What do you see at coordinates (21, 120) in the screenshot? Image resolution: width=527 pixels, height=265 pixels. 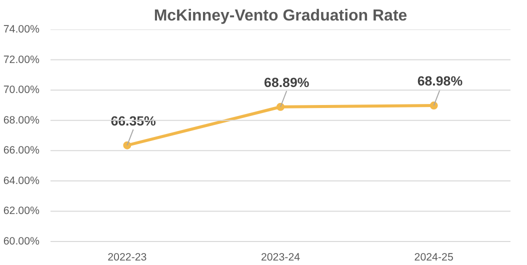 I see `y-tick-label: 68.00%` at bounding box center [21, 120].